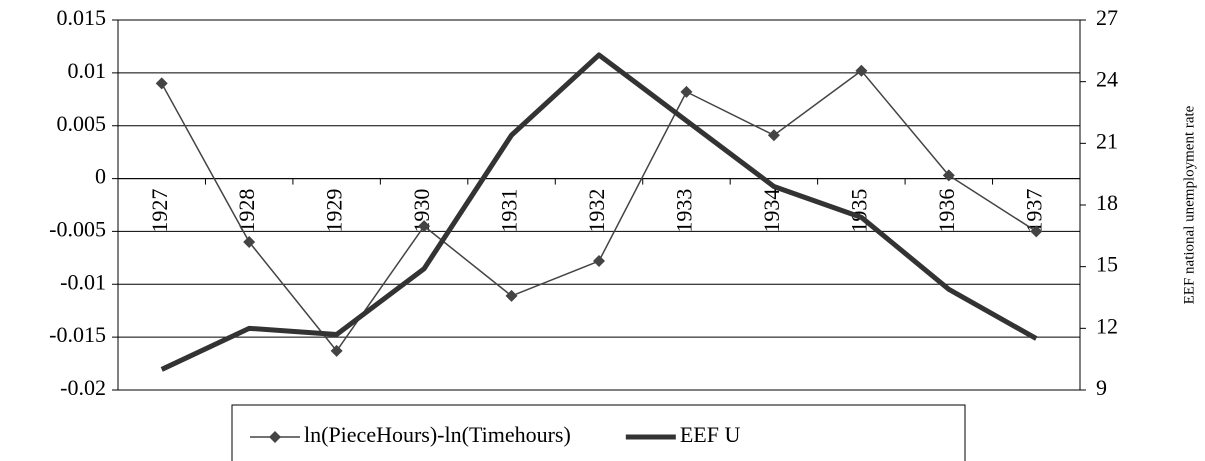 This screenshot has width=1205, height=461. I want to click on x-tick-label: 1936, so click(946, 211).